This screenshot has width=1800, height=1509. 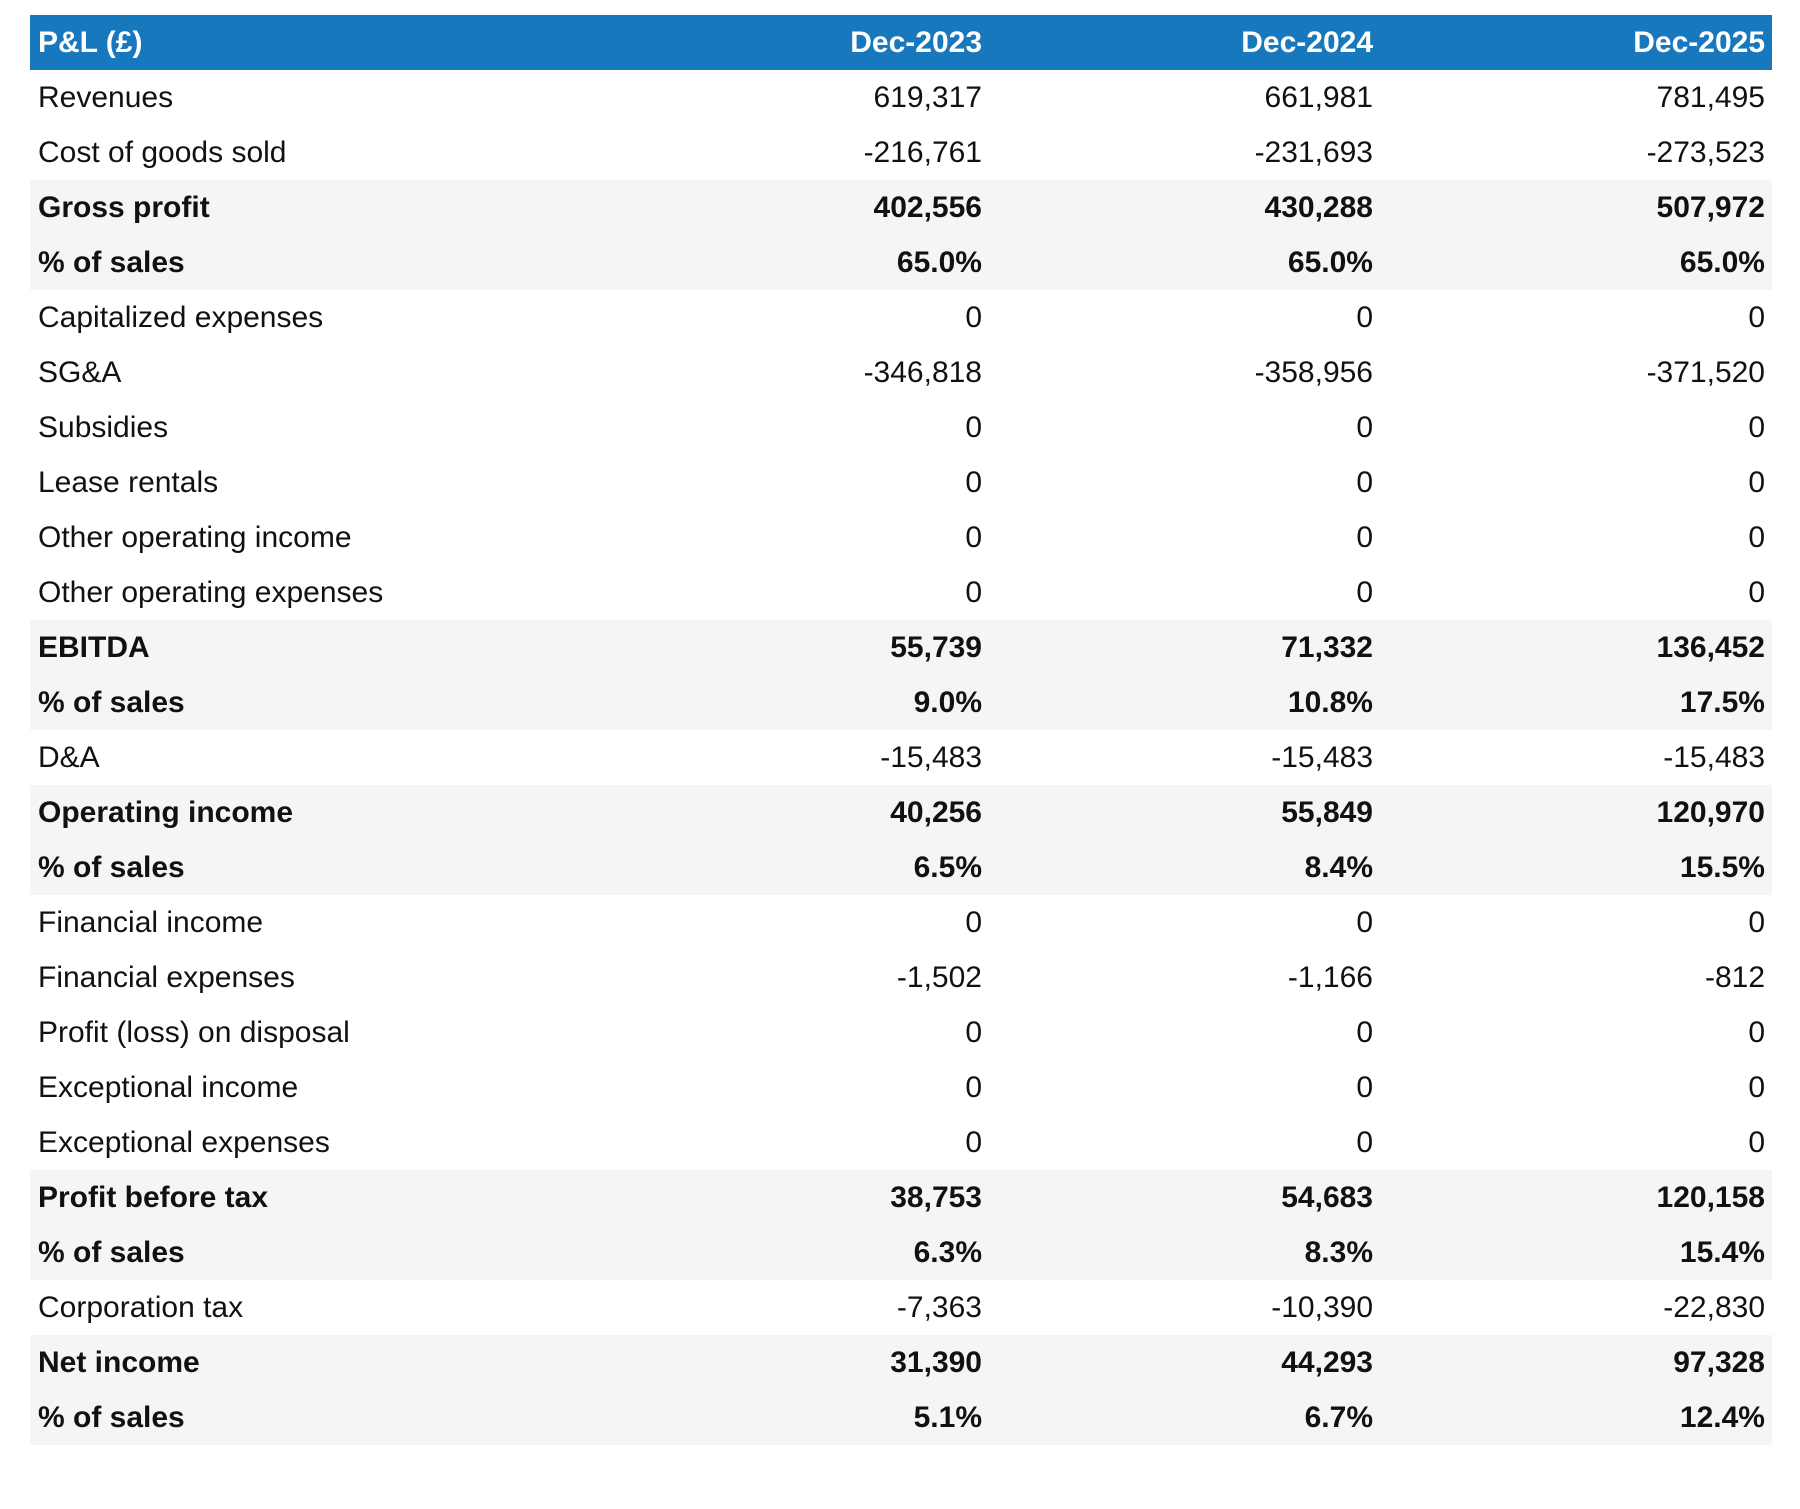 What do you see at coordinates (1710, 97) in the screenshot?
I see `cell-value-dec-2025: 781,495` at bounding box center [1710, 97].